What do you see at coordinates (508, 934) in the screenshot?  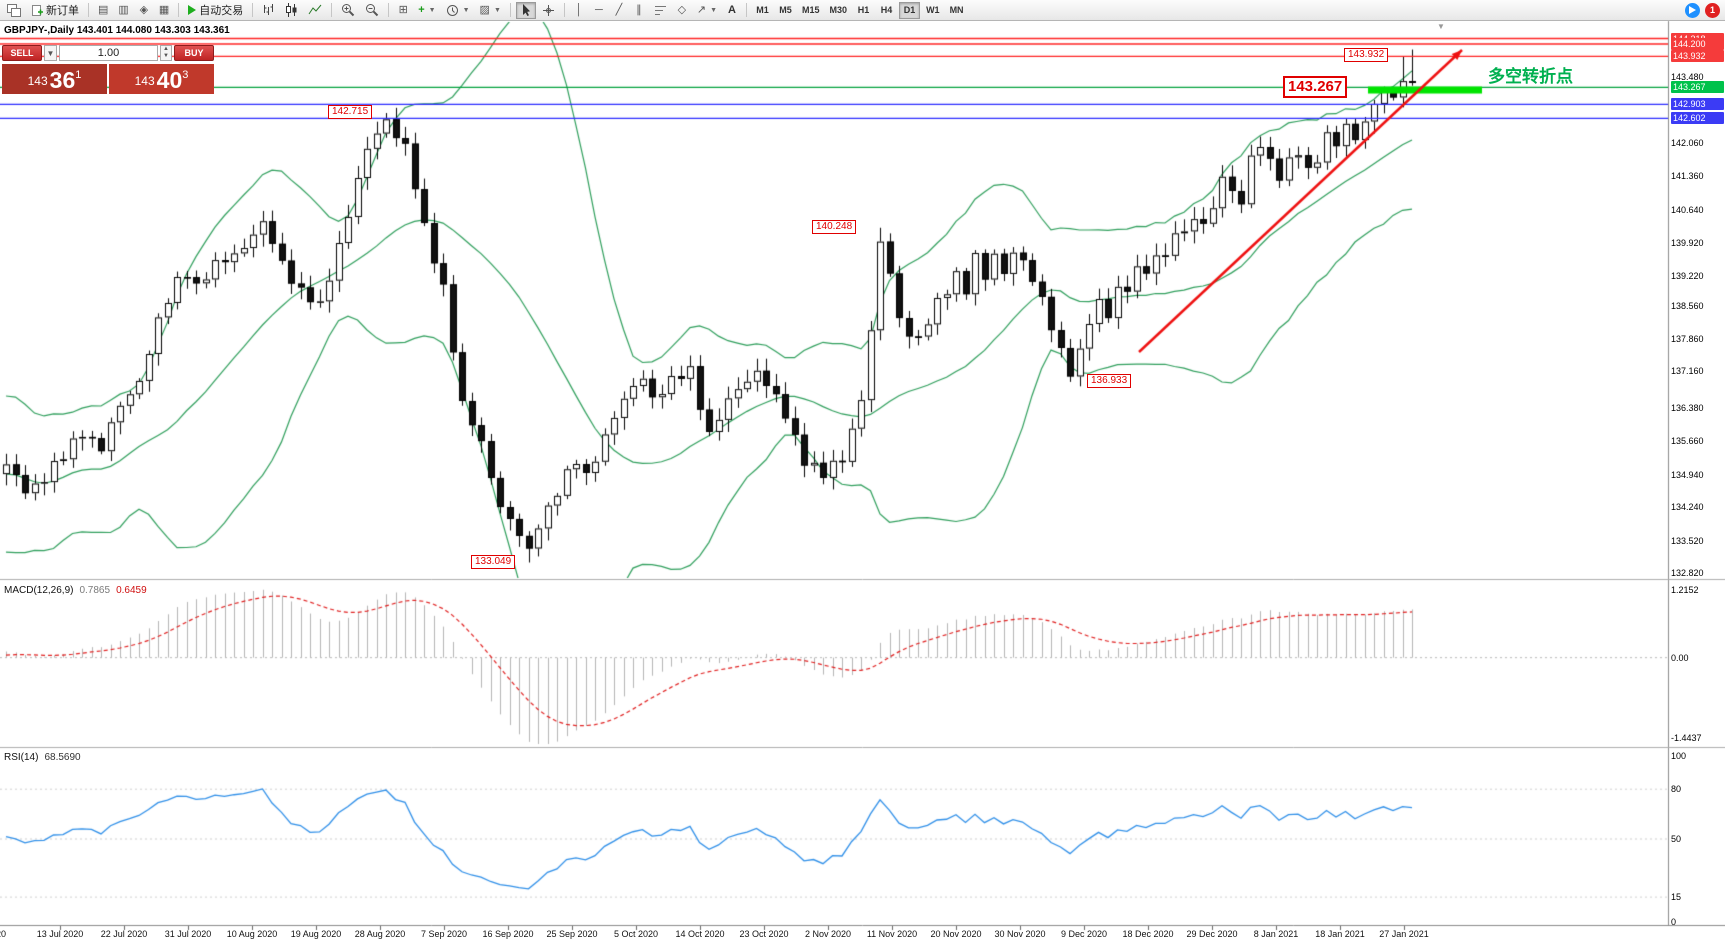 I see `date-label: 16 Sep 2020` at bounding box center [508, 934].